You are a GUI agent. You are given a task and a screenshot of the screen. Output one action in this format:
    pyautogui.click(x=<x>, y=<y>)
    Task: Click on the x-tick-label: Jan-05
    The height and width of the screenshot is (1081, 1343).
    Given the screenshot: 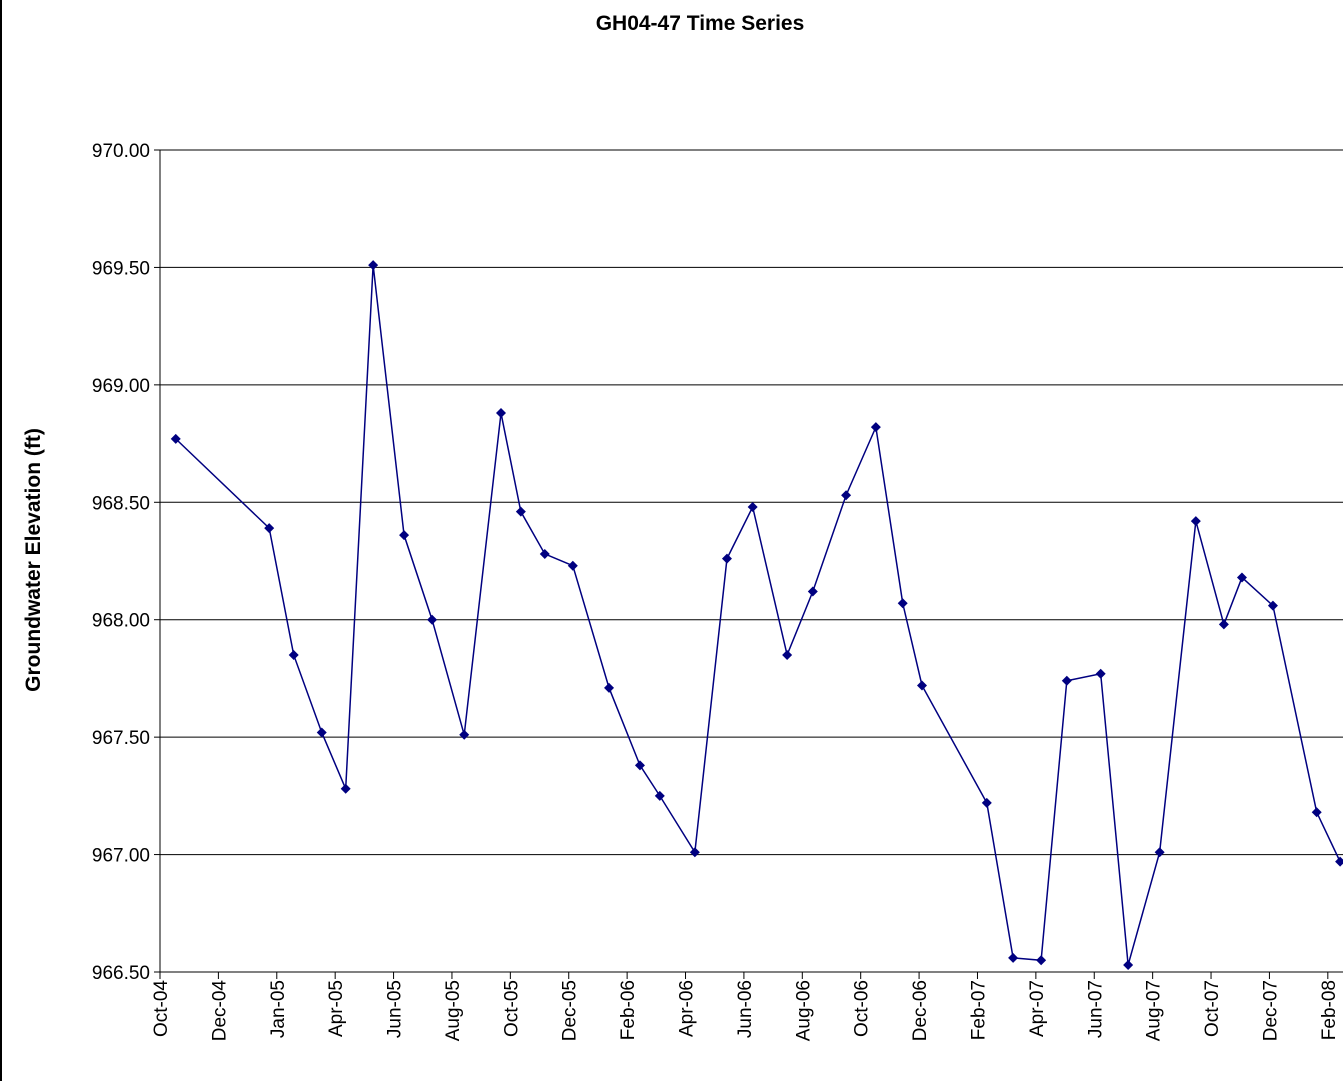 What is the action you would take?
    pyautogui.click(x=278, y=1009)
    